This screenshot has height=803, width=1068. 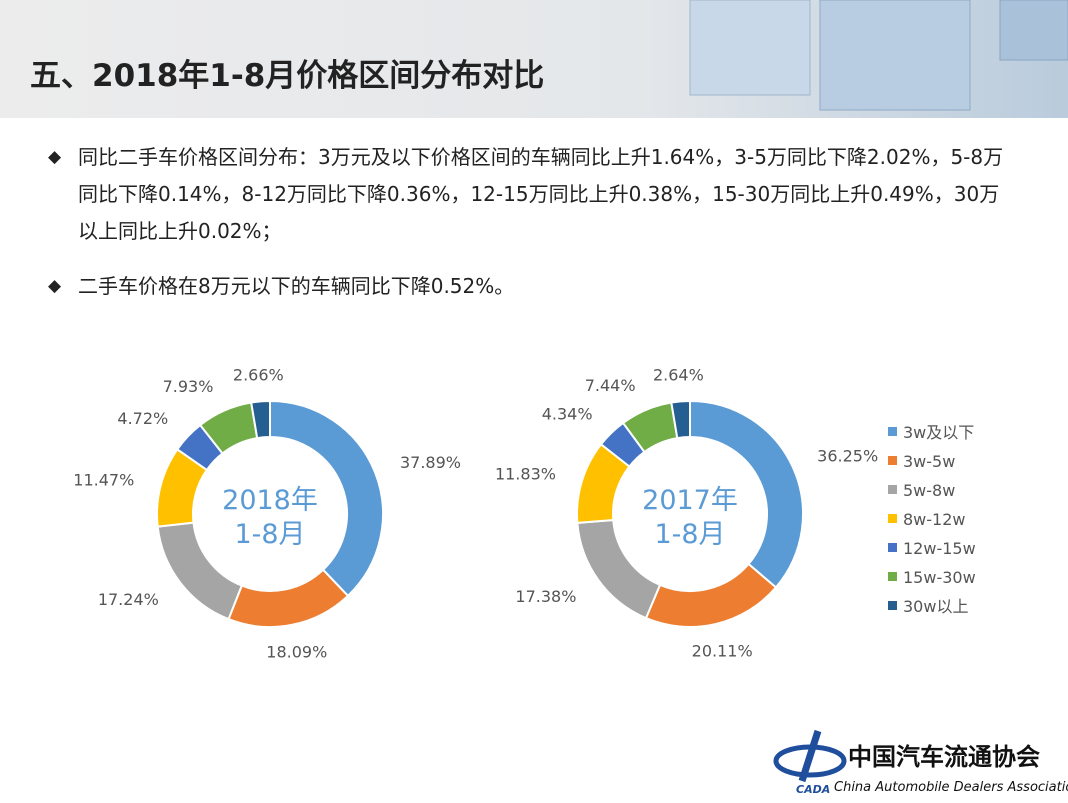 I want to click on data-label: 11.83%, so click(x=525, y=474).